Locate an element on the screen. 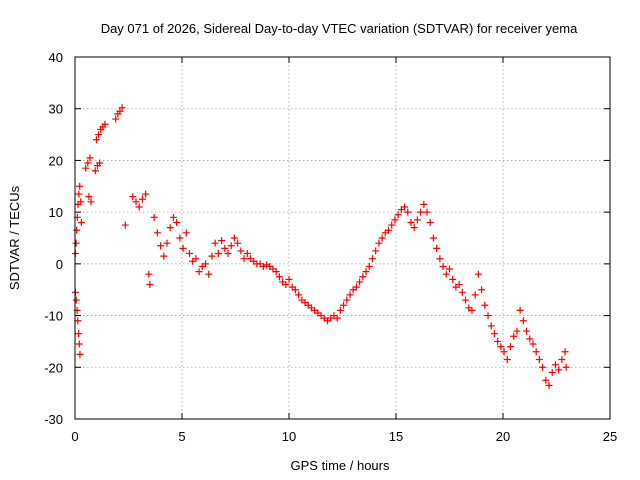 The height and width of the screenshot is (480, 640). y-axis-label: SDTVAR / TECUs is located at coordinates (14, 237).